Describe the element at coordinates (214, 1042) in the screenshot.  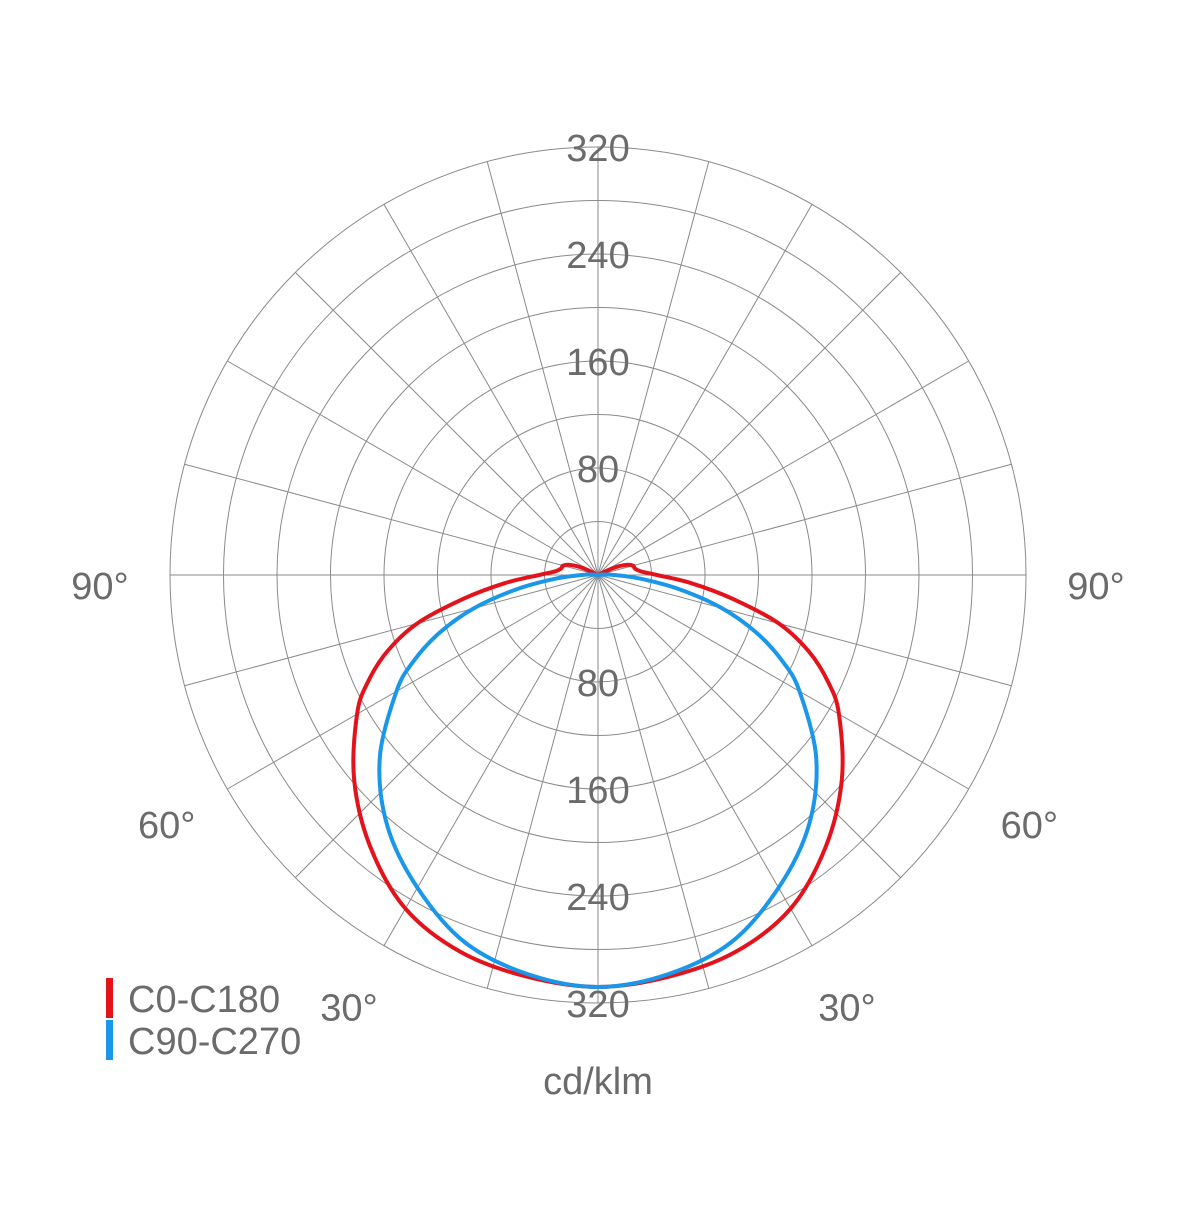
I see `legend-label-c90-c270: C90-C270` at that location.